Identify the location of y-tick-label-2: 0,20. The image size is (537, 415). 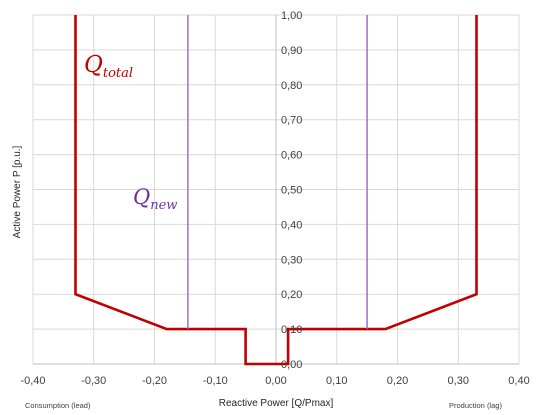
(291, 295).